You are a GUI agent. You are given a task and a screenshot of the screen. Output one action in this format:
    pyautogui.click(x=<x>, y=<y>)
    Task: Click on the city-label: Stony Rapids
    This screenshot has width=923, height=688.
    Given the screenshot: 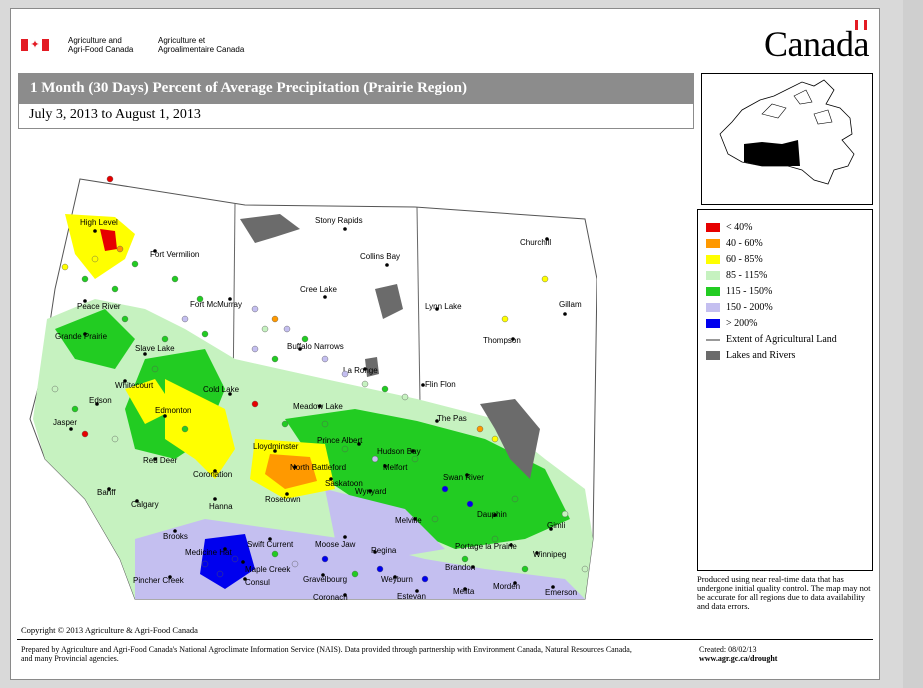 What is the action you would take?
    pyautogui.click(x=339, y=220)
    